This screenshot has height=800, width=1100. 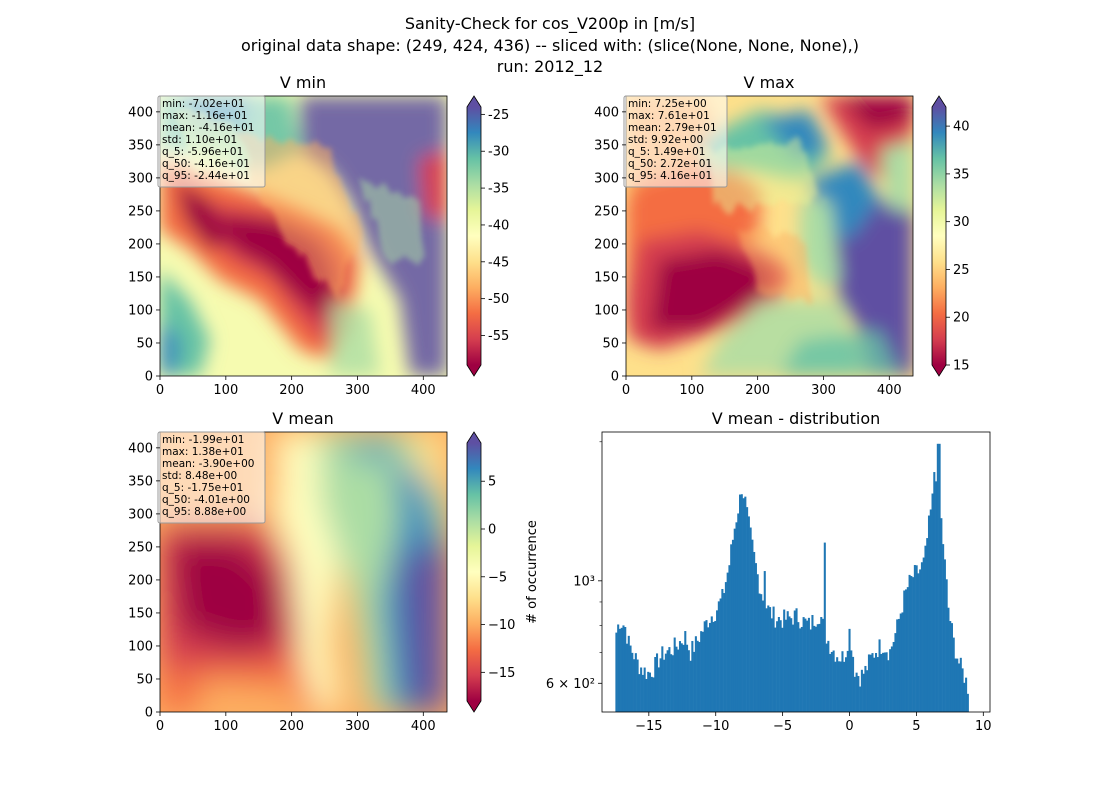 I want to click on colorbar-tick-label: 30, so click(x=961, y=222).